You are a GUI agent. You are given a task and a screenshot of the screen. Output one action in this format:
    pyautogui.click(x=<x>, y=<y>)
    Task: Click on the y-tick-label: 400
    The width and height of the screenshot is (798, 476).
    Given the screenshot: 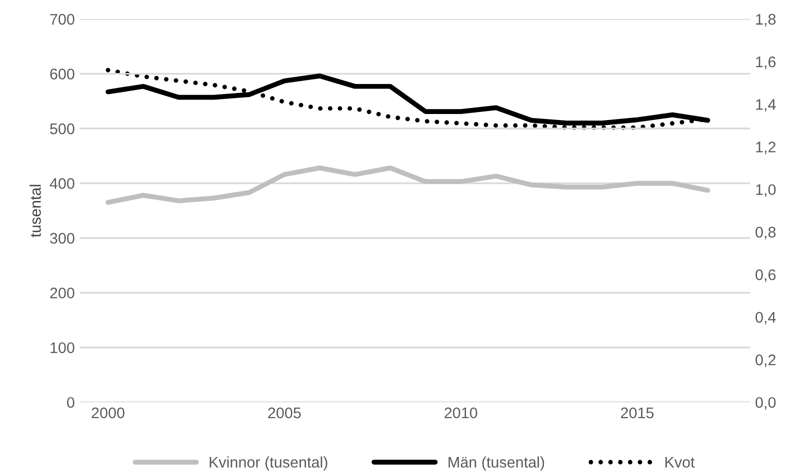 What is the action you would take?
    pyautogui.click(x=62, y=183)
    